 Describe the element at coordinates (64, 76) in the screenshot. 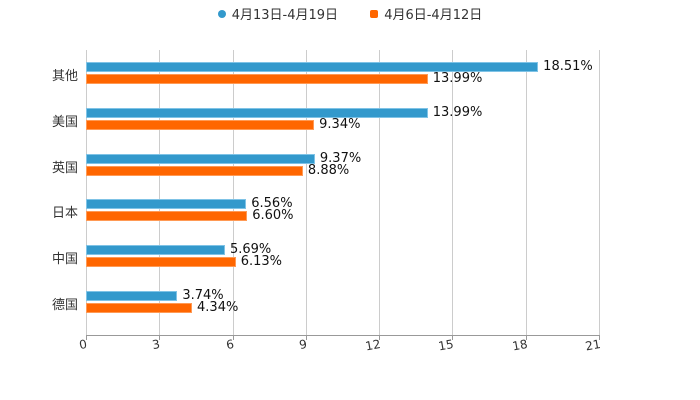

I see `category-label: 其他` at that location.